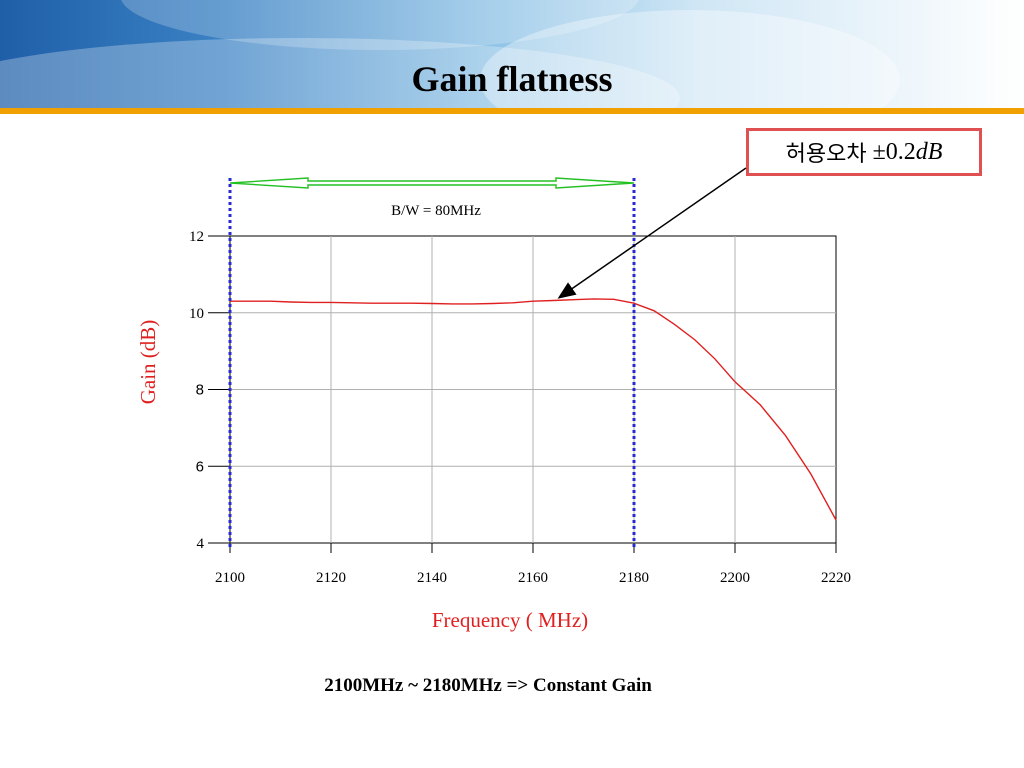 The width and height of the screenshot is (1024, 768). Describe the element at coordinates (432, 183) in the screenshot. I see `bandwidth-double-arrow` at that location.